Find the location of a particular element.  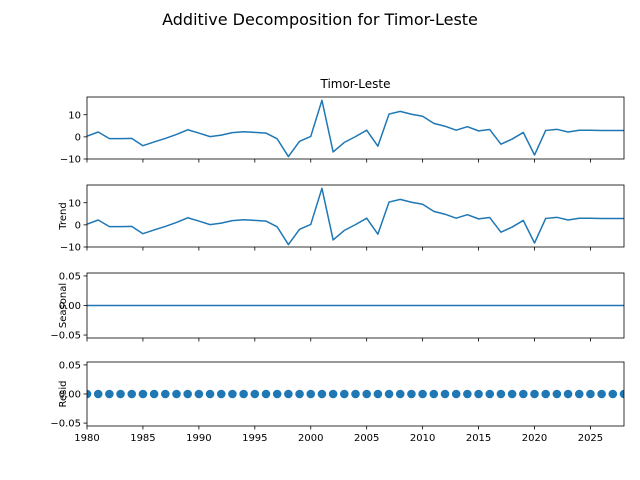

x-tick-label: 1995 is located at coordinates (254, 438).